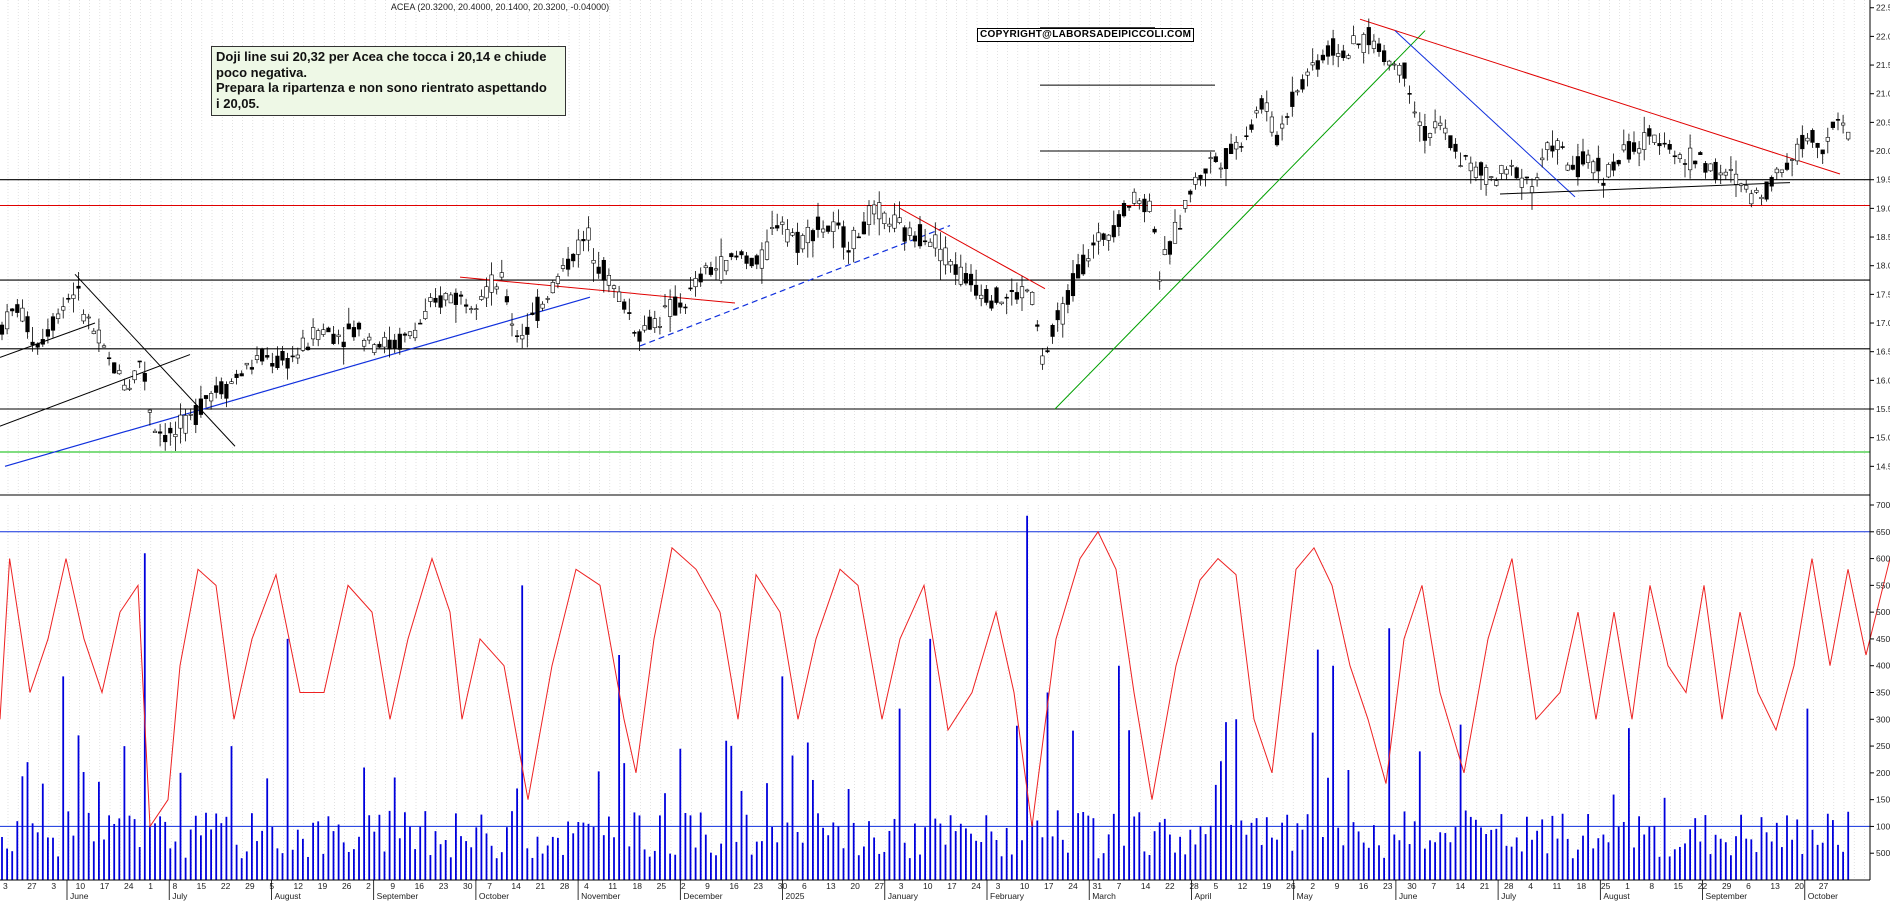 This screenshot has width=1890, height=907. I want to click on x-day-label: 17, so click(105, 886).